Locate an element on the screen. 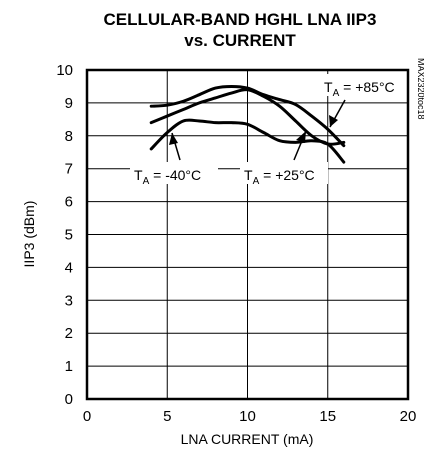 The height and width of the screenshot is (454, 424). y-tick-label: 7 is located at coordinates (69, 169).